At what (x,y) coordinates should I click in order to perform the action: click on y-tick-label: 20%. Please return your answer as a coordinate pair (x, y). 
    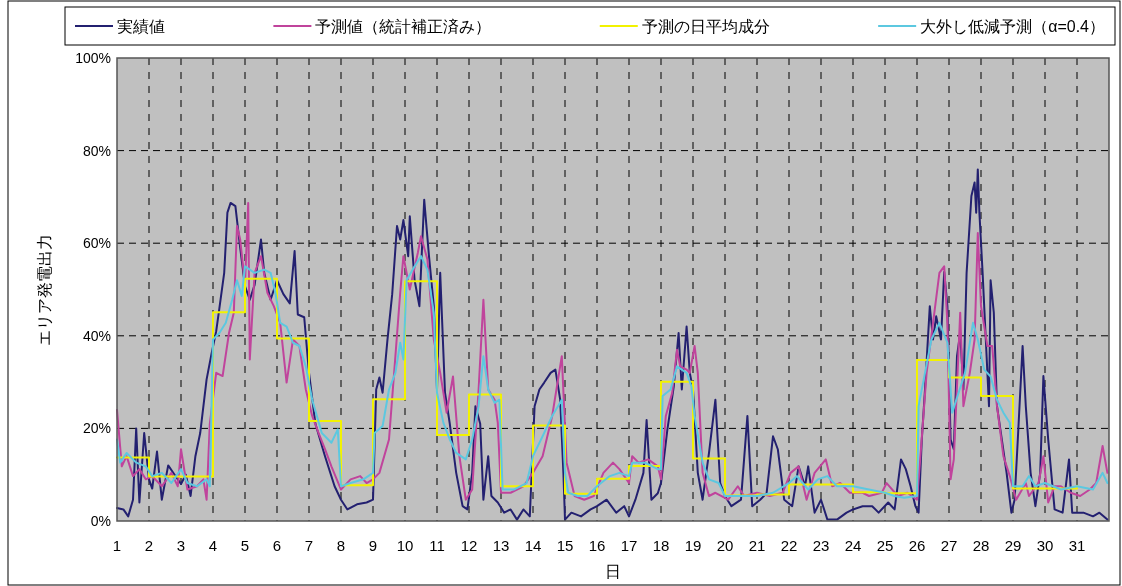
    Looking at the image, I should click on (96, 428).